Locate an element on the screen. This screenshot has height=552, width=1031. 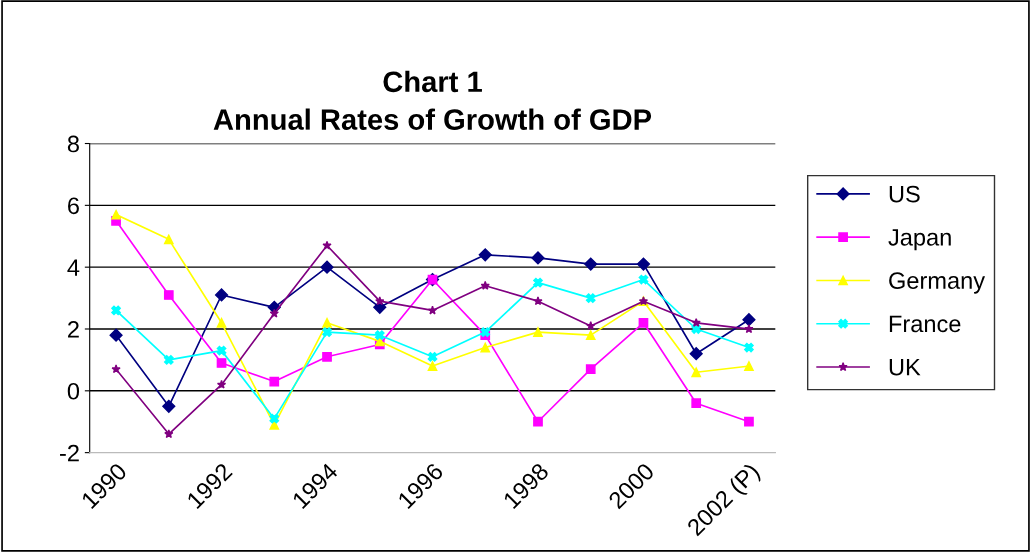
y-tick-label: 0 is located at coordinates (73, 391).